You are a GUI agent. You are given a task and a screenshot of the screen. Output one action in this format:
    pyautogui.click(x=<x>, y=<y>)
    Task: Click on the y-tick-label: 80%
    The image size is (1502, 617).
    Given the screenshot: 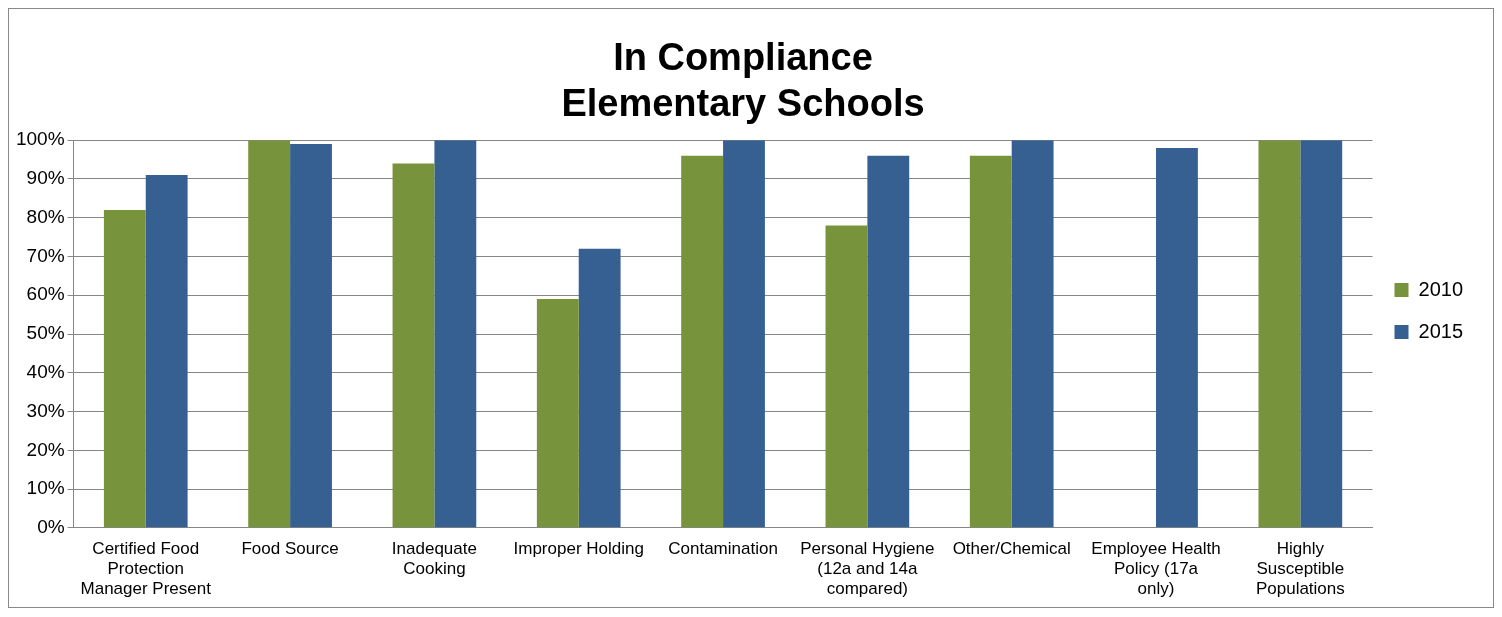 What is the action you would take?
    pyautogui.click(x=45, y=216)
    